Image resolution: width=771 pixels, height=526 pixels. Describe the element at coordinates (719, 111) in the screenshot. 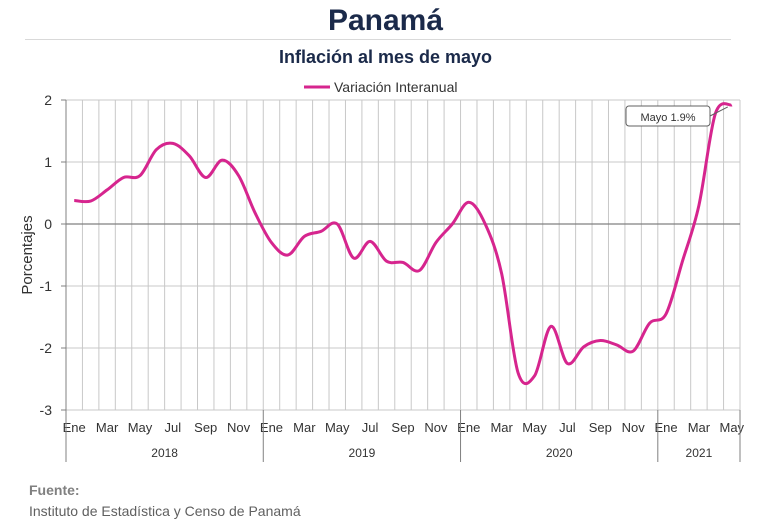

I see `annotation-leader` at that location.